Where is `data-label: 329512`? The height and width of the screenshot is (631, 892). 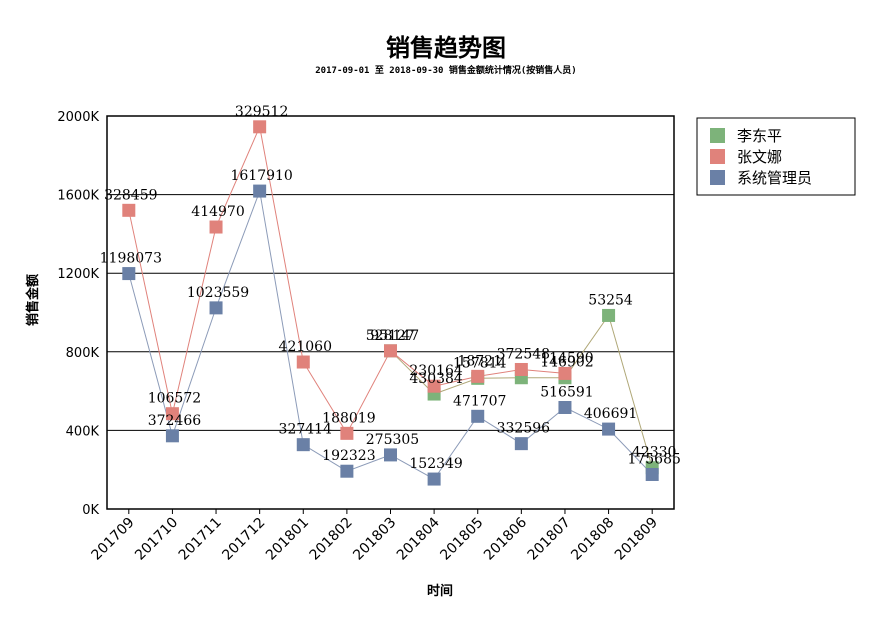
data-label: 329512 is located at coordinates (261, 112).